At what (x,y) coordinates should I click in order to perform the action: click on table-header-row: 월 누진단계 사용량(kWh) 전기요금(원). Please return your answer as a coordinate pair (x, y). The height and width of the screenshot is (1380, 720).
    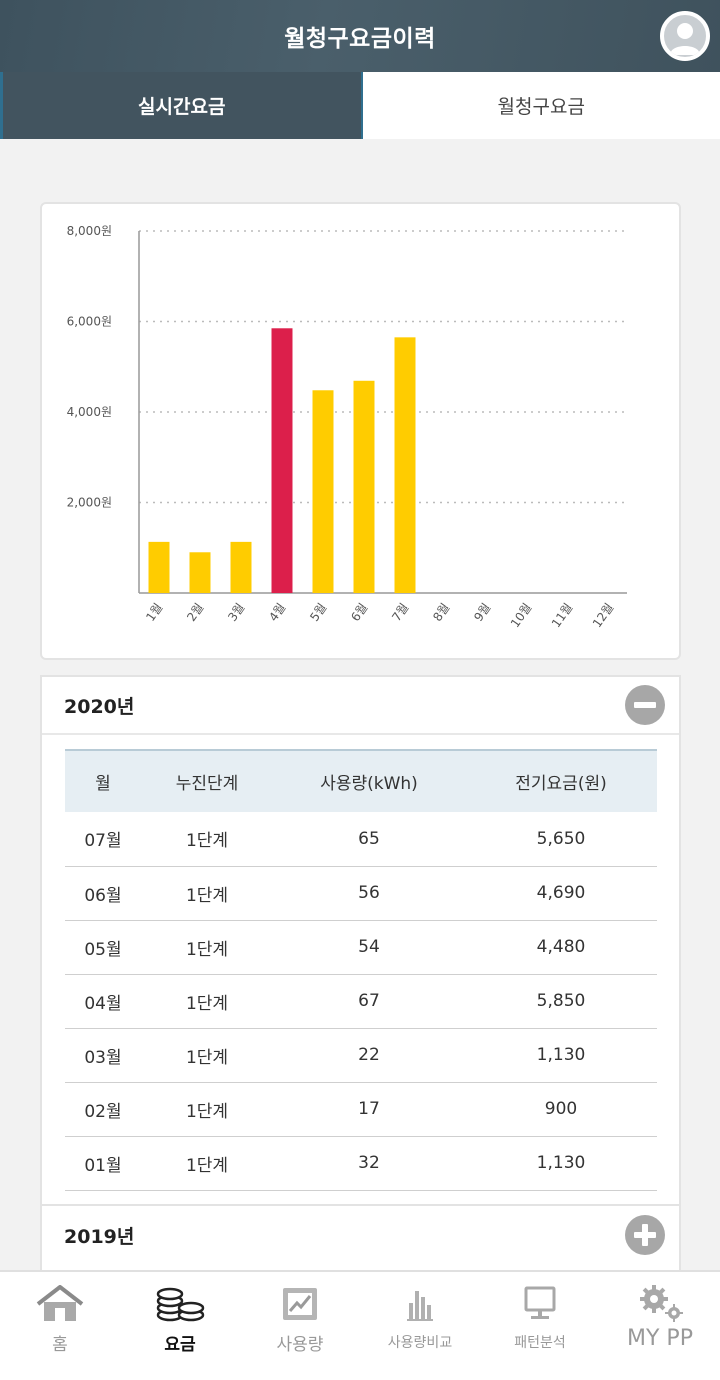
    Looking at the image, I should click on (361, 780).